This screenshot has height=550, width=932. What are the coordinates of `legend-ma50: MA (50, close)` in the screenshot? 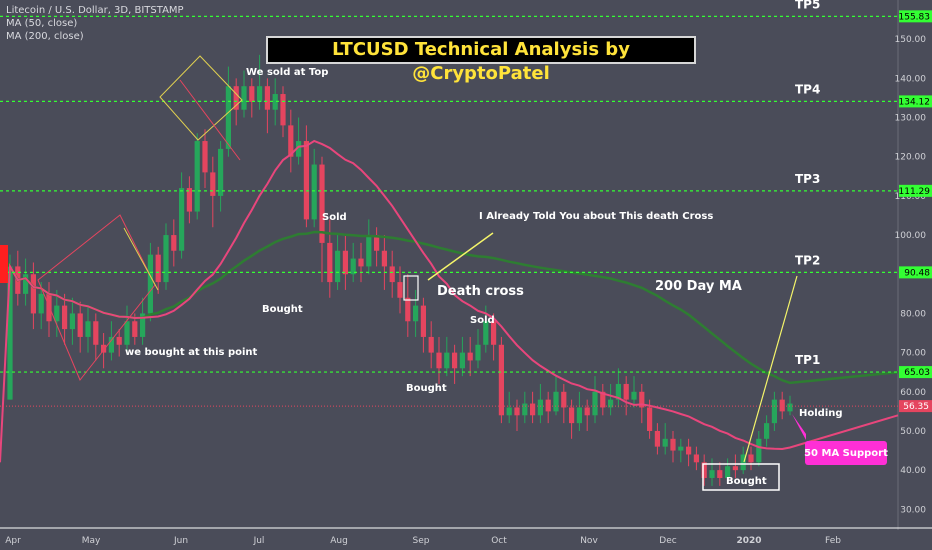 It's located at (42, 23).